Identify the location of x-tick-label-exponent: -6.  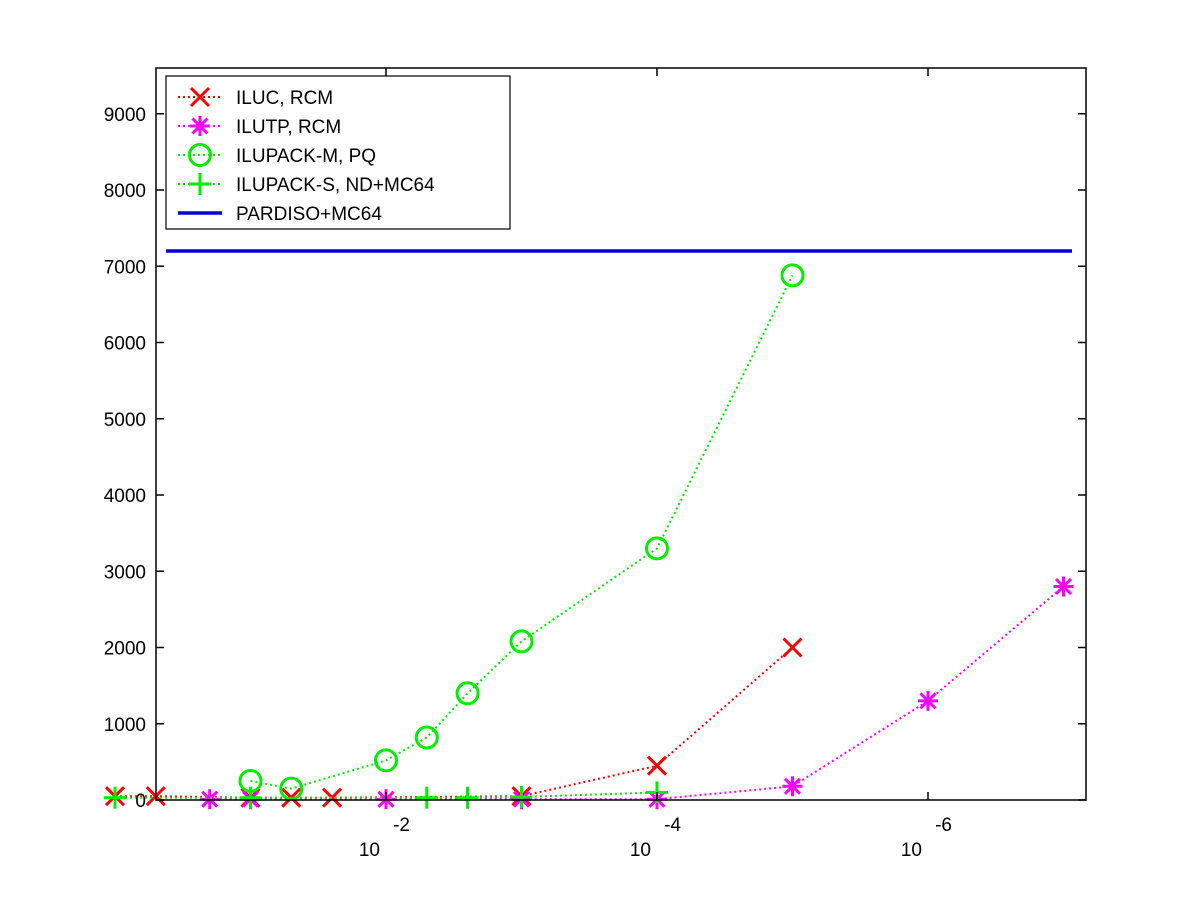
(943, 825).